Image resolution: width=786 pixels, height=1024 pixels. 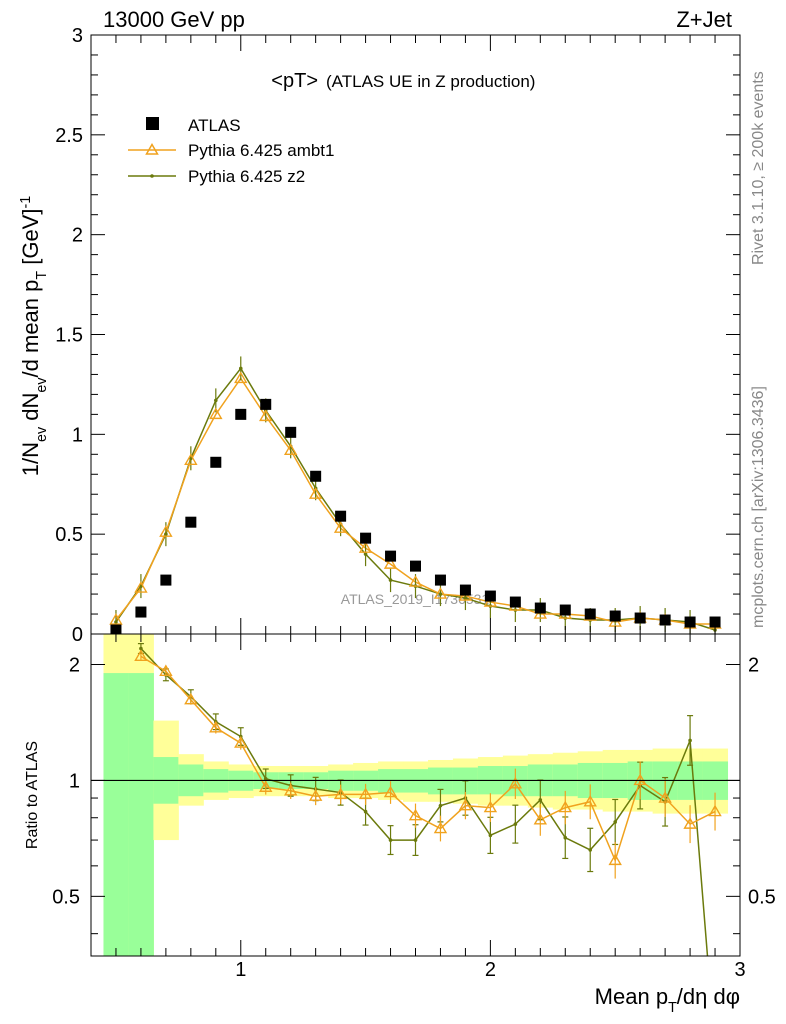 I want to click on axis-label-fragment: Mean p, so click(x=631, y=996).